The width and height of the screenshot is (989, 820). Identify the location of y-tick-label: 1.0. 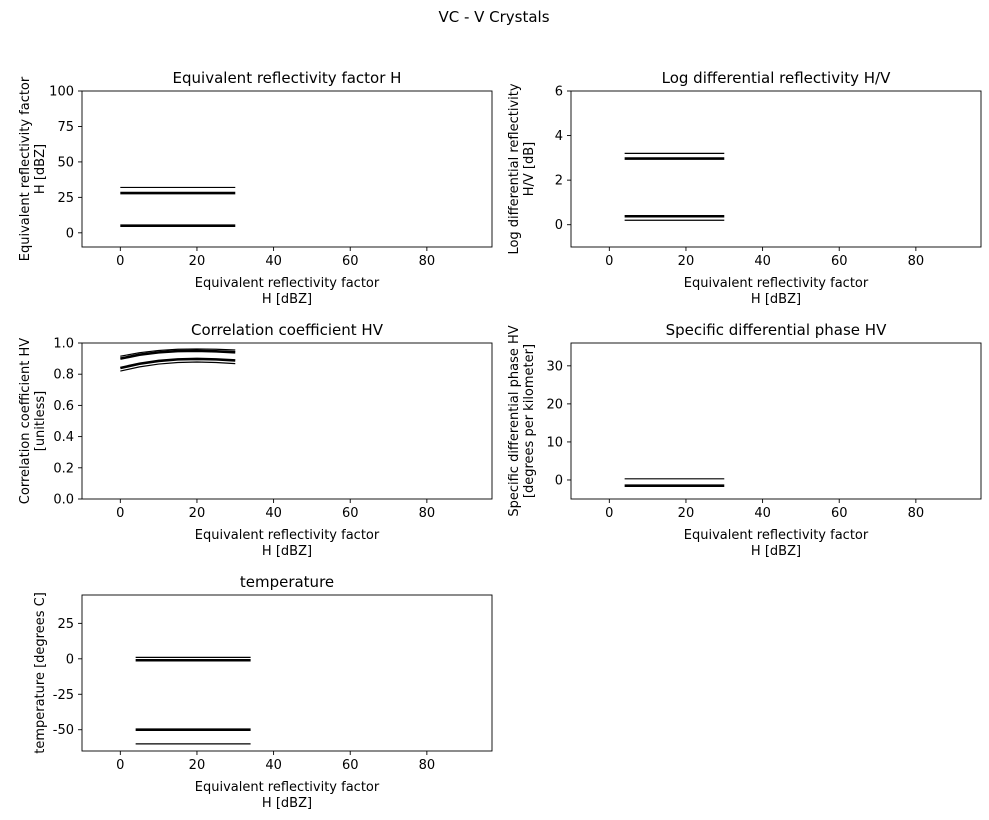
(63, 344).